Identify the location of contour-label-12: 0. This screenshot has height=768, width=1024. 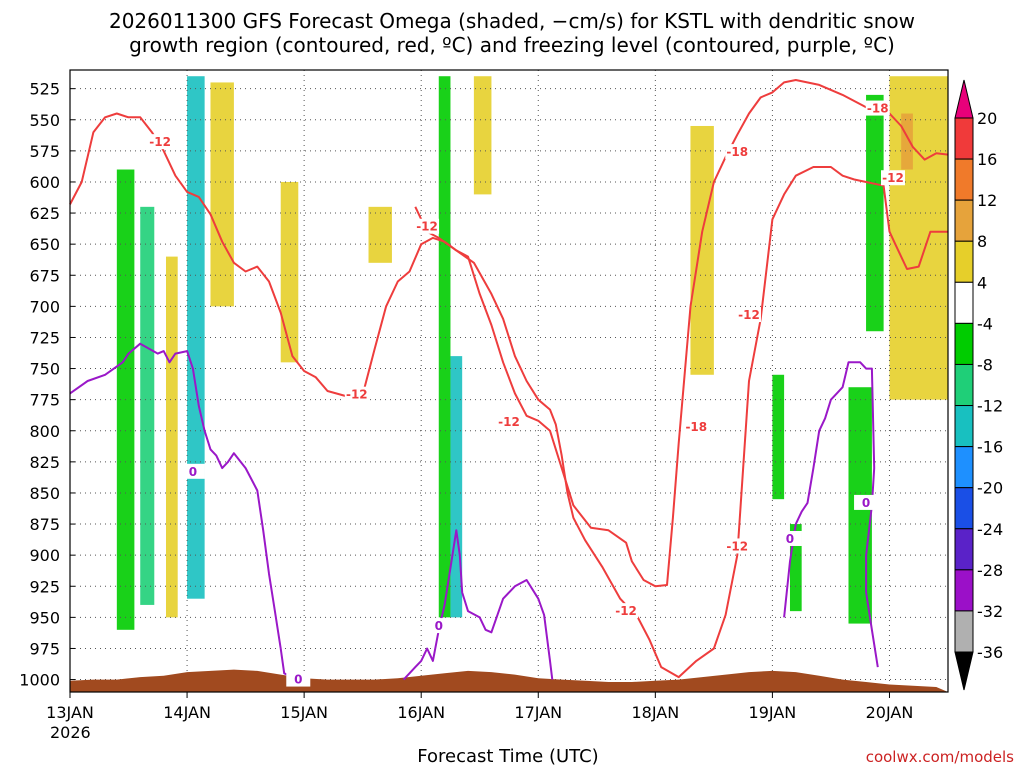
(298, 680).